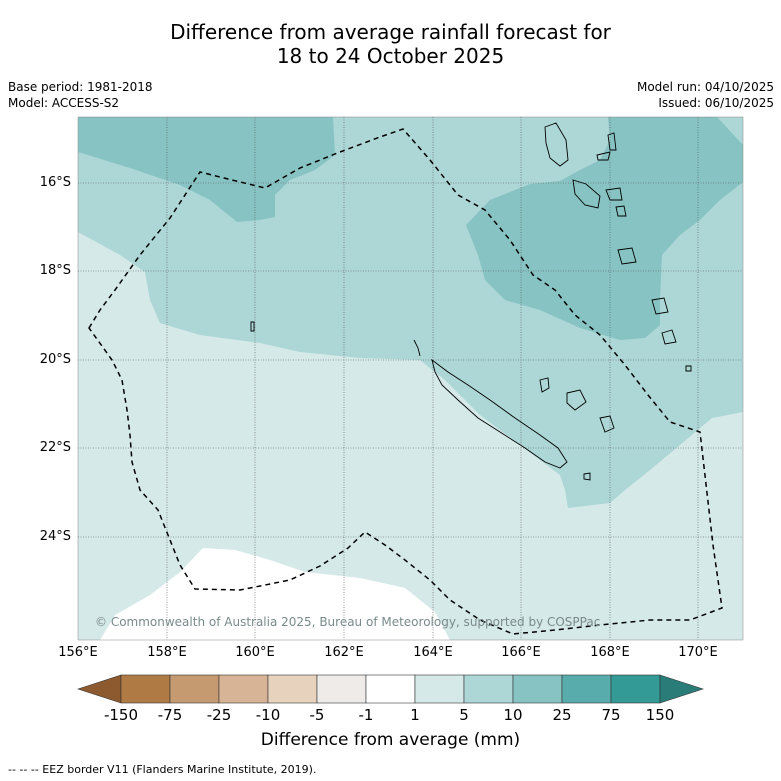 The height and width of the screenshot is (781, 781). What do you see at coordinates (390, 56) in the screenshot?
I see `title-line-2: 18 to 24 October 2025` at bounding box center [390, 56].